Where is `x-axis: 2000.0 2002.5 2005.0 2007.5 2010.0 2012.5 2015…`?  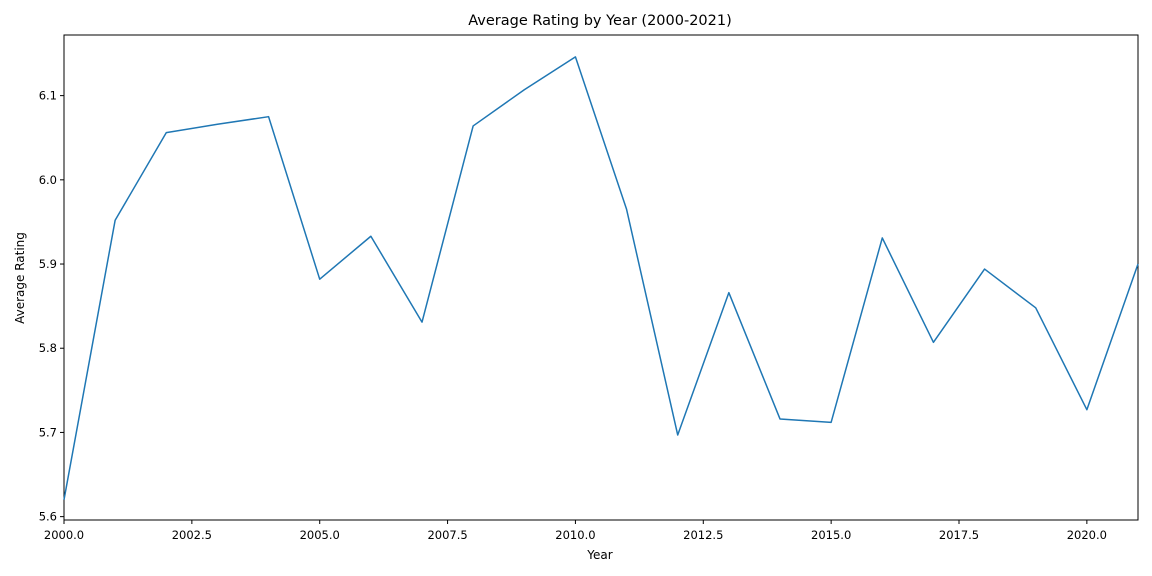
x-axis: 2000.0 2002.5 2005.0 2007.5 2010.0 2012.5 2015… is located at coordinates (575, 531).